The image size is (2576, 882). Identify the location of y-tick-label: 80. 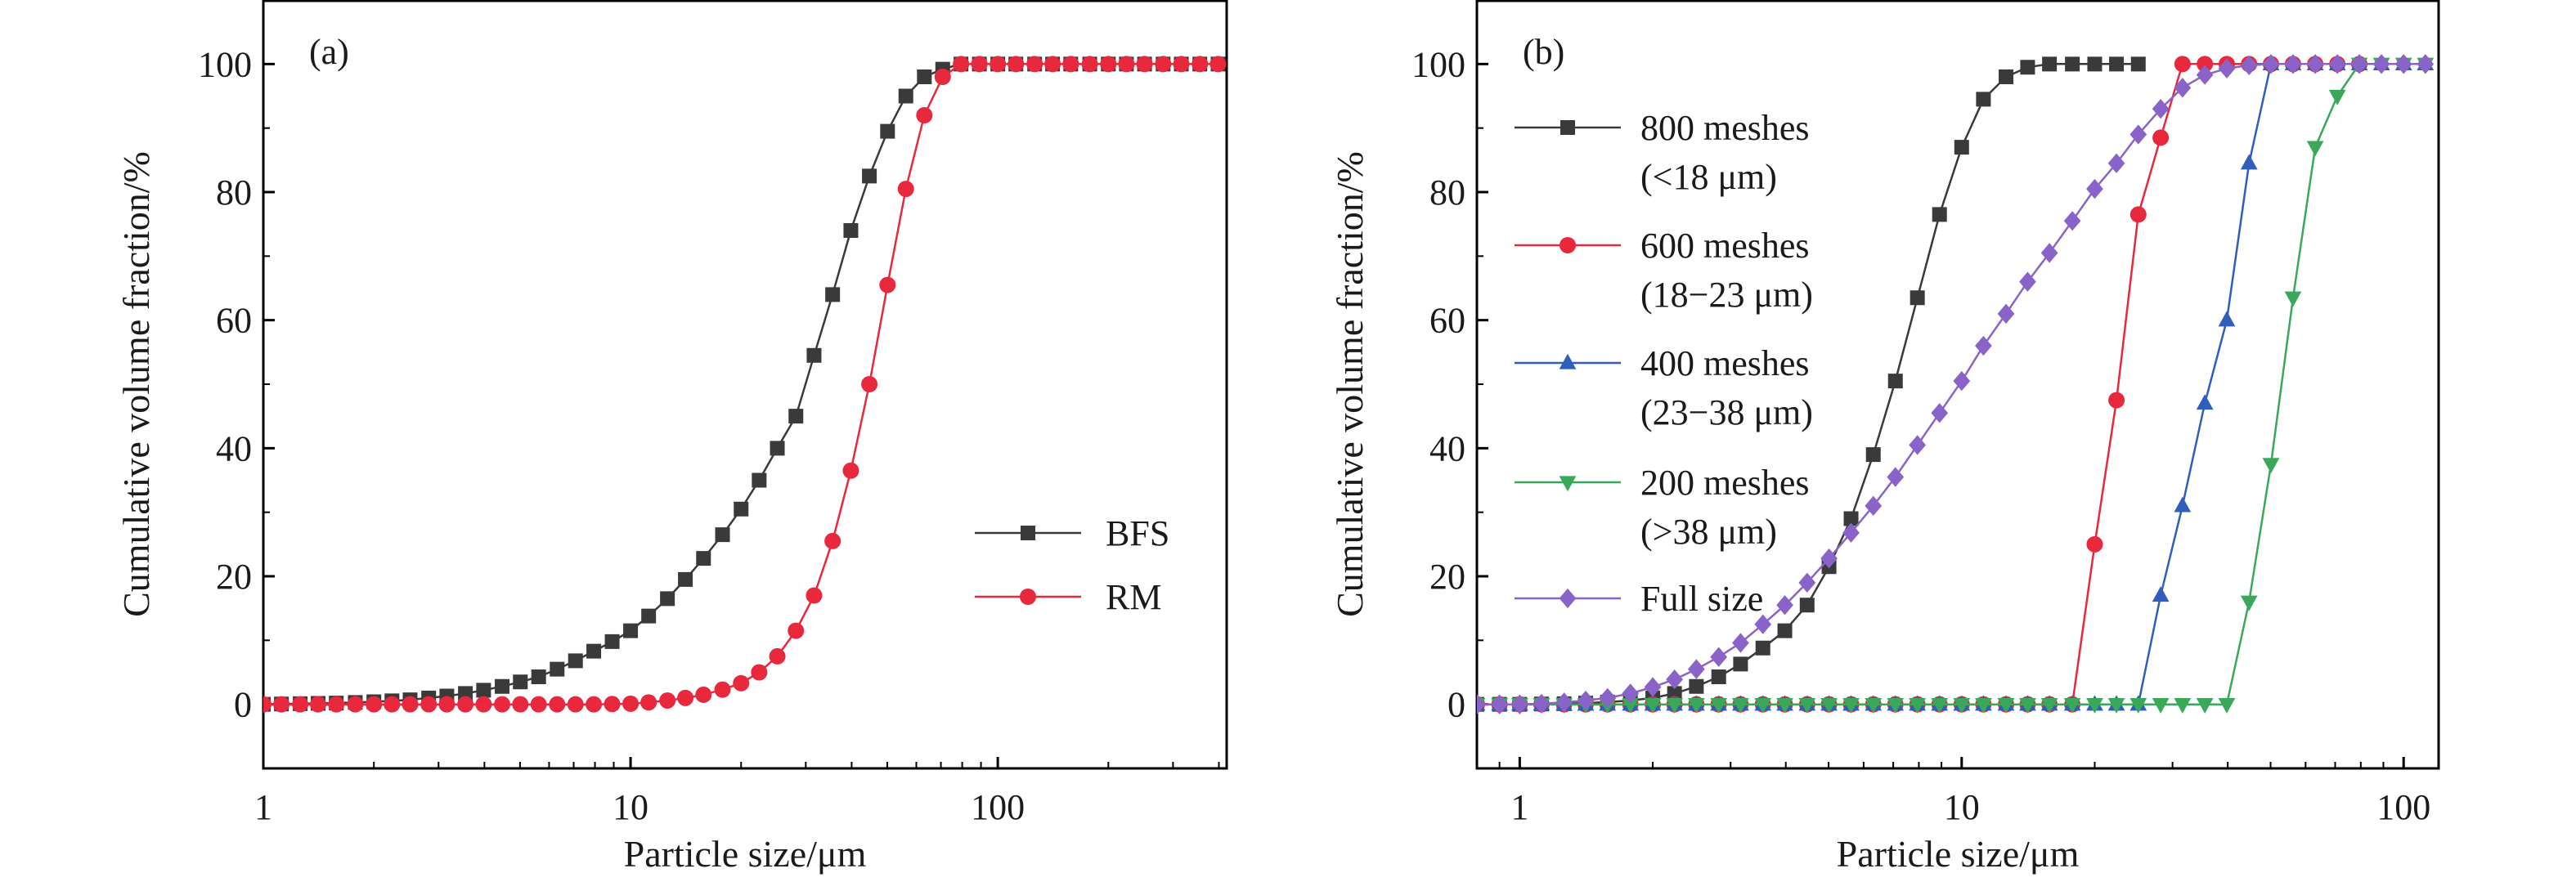
(1447, 192).